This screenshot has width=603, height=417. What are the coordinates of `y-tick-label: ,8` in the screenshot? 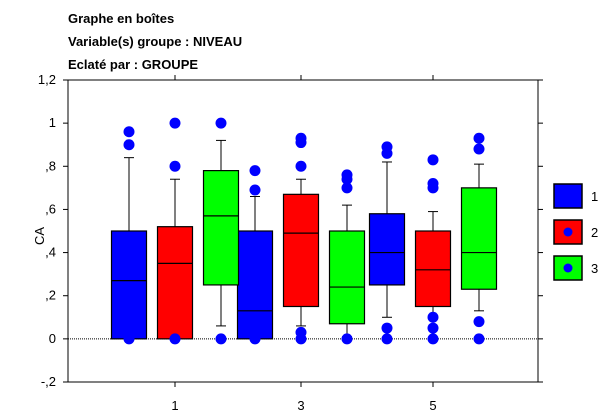 It's located at (50, 165).